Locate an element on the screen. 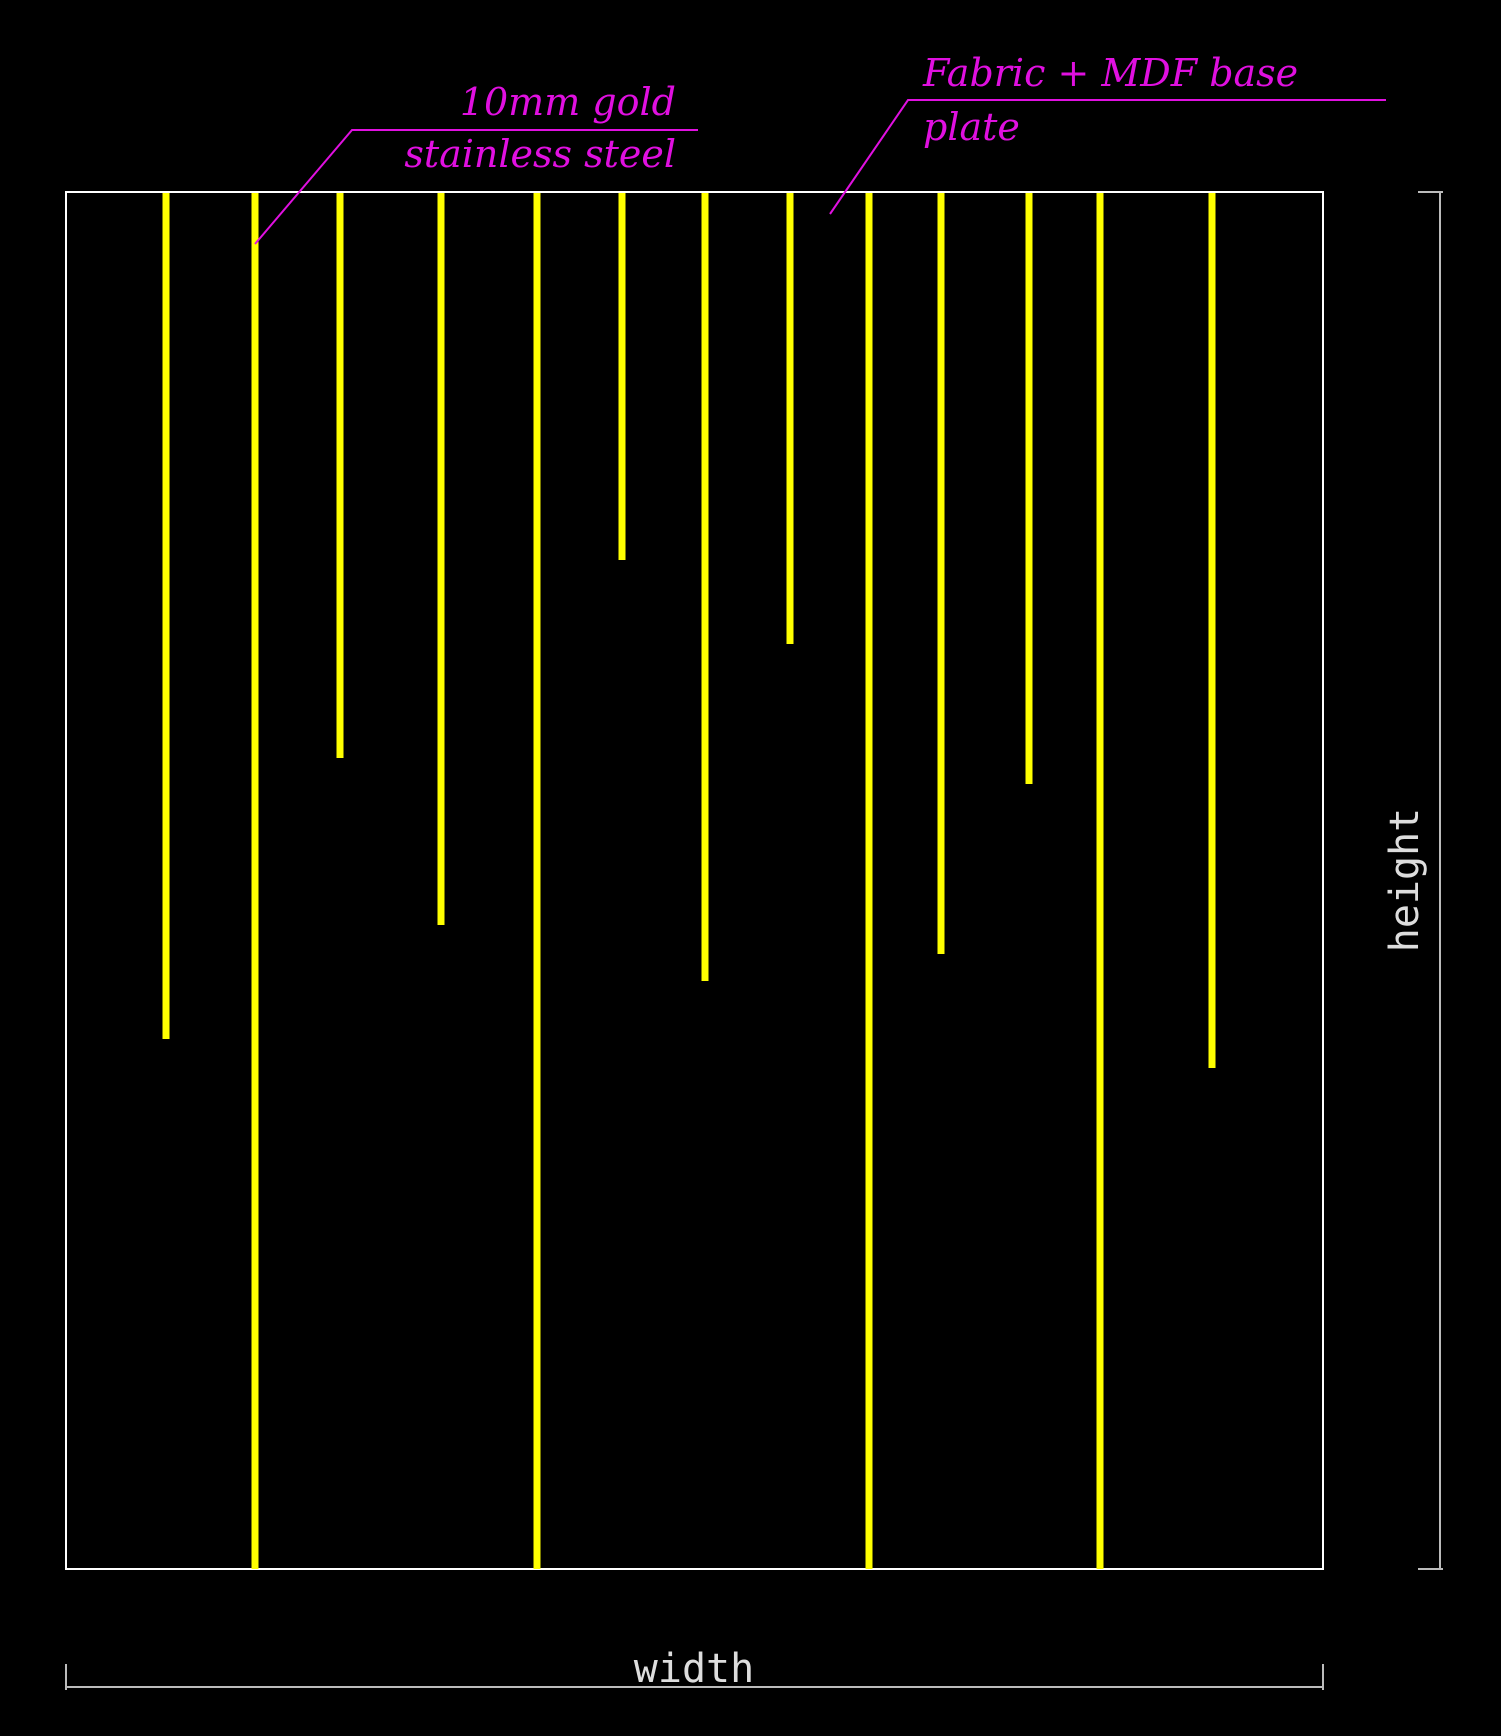 Image resolution: width=1501 pixels, height=1736 pixels. width-dimension: width is located at coordinates (694, 1669).